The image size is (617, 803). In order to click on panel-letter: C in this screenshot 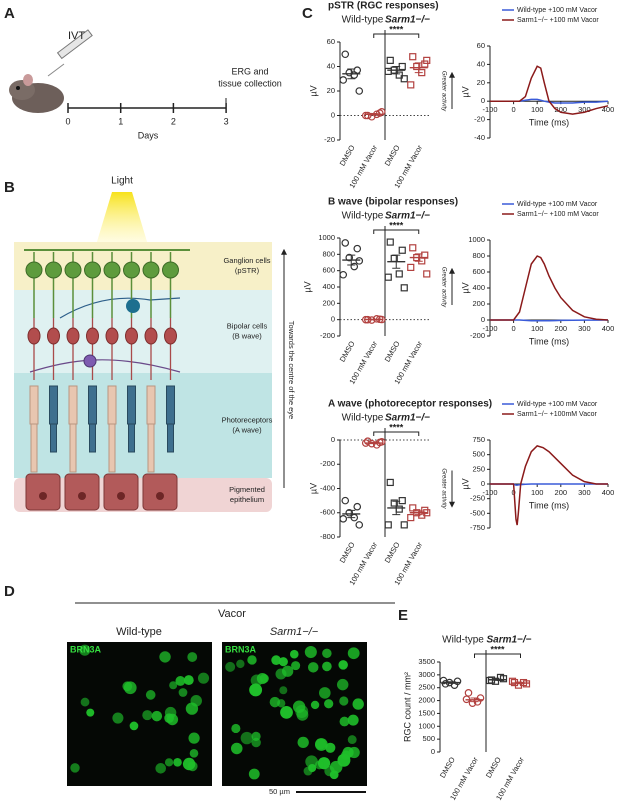, I will do `click(307, 13)`.